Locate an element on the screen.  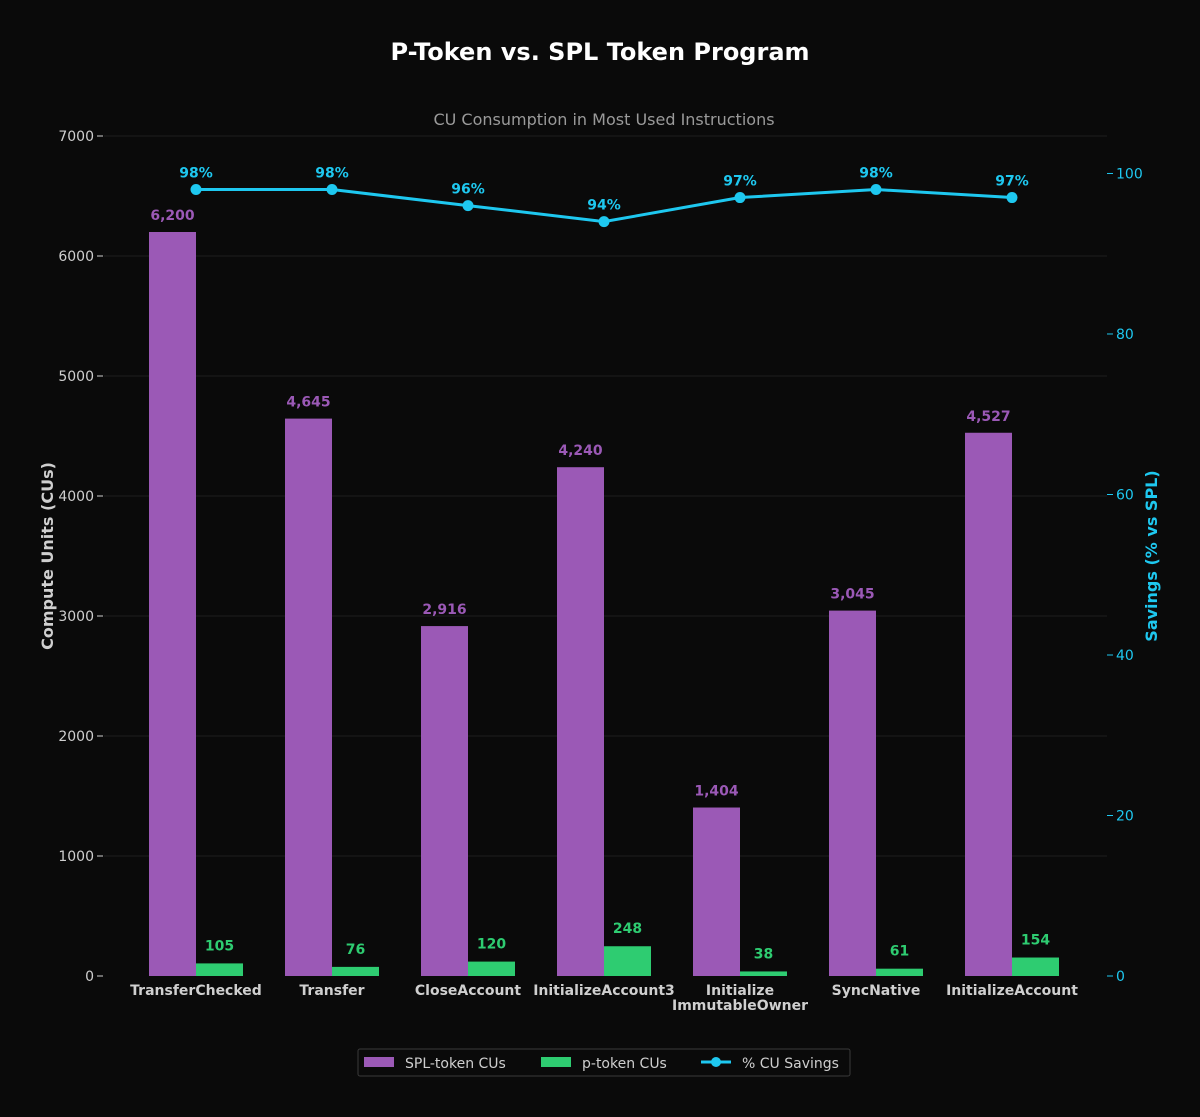
bar-p-token-label: 120 is located at coordinates (491, 945).